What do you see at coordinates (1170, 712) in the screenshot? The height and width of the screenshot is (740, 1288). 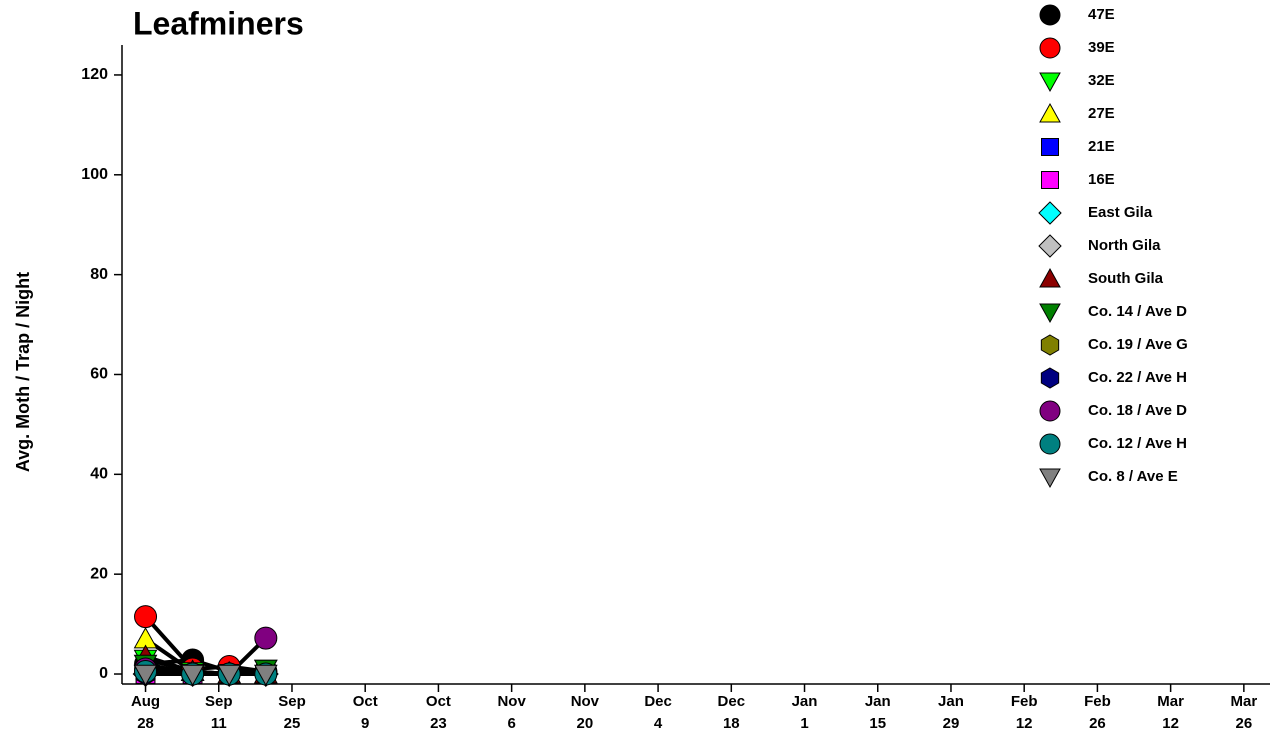 I see `x-tick-label: Mar 12` at bounding box center [1170, 712].